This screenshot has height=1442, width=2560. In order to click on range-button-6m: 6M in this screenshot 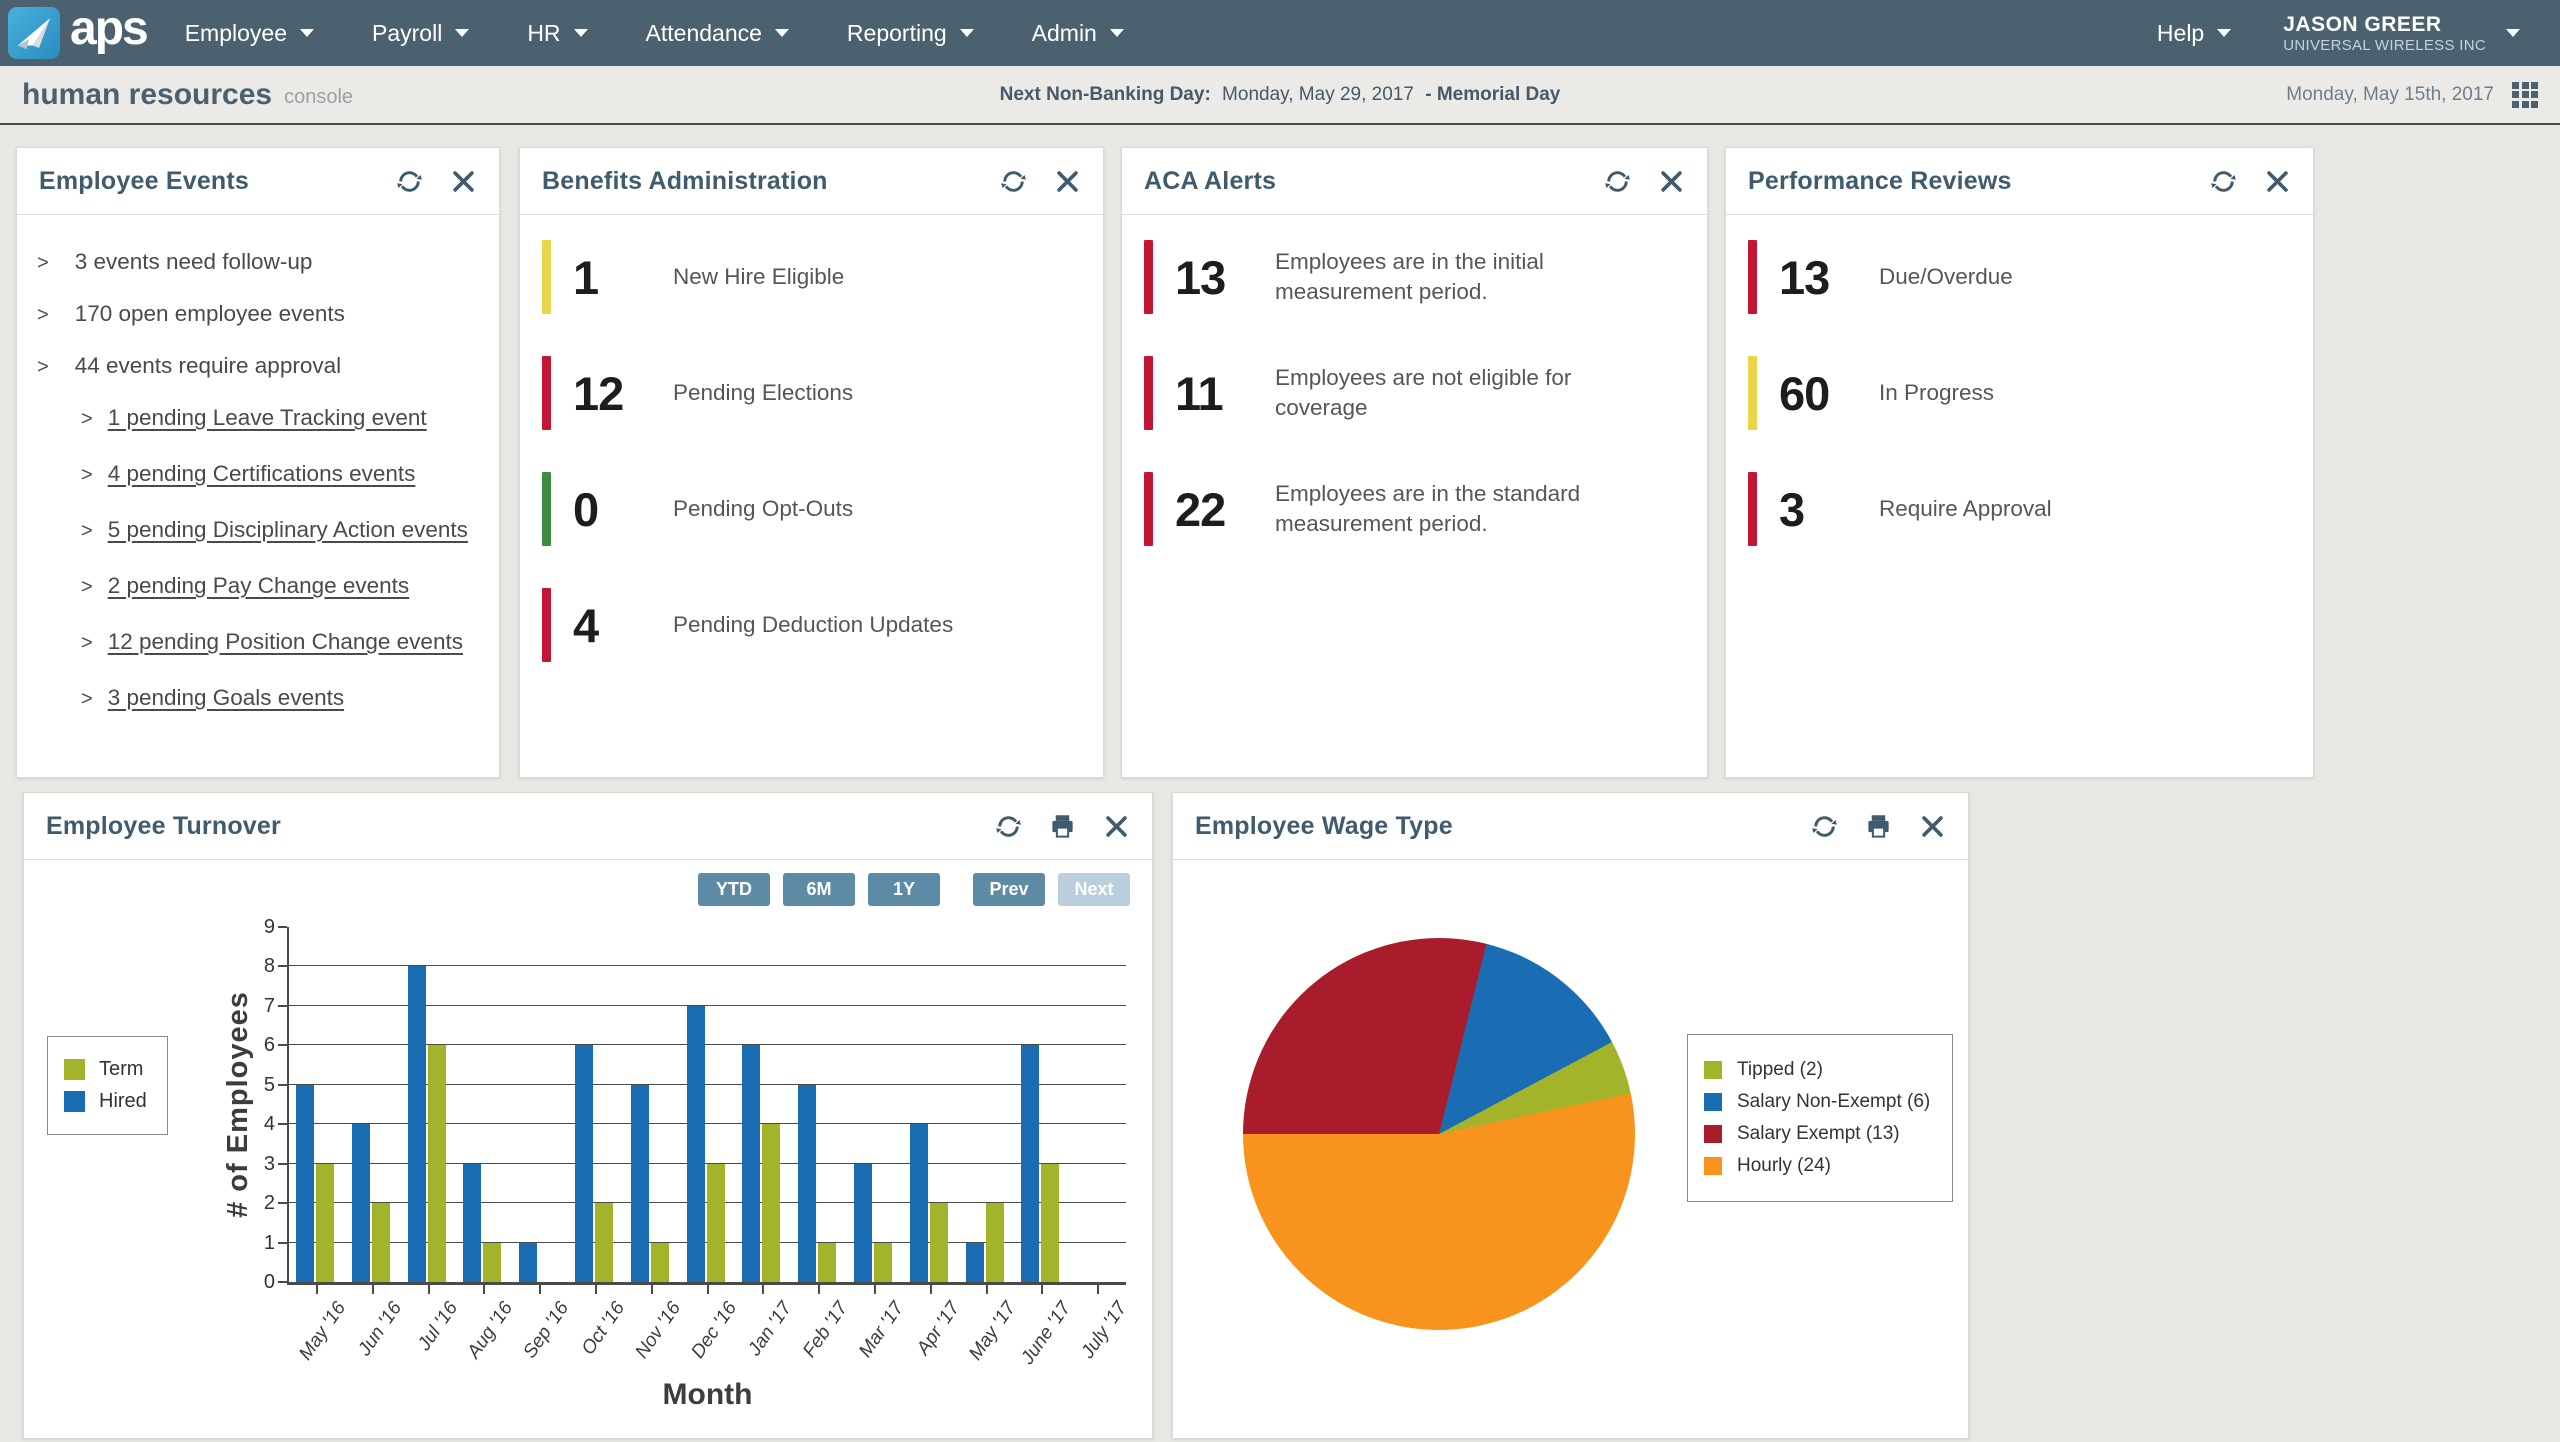, I will do `click(819, 889)`.